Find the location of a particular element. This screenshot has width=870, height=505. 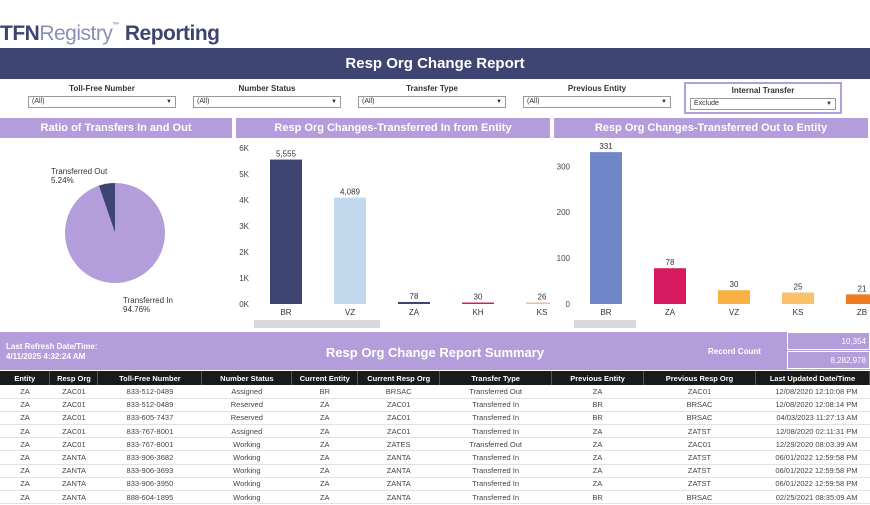

bar-value-label: 5,555 is located at coordinates (286, 154).